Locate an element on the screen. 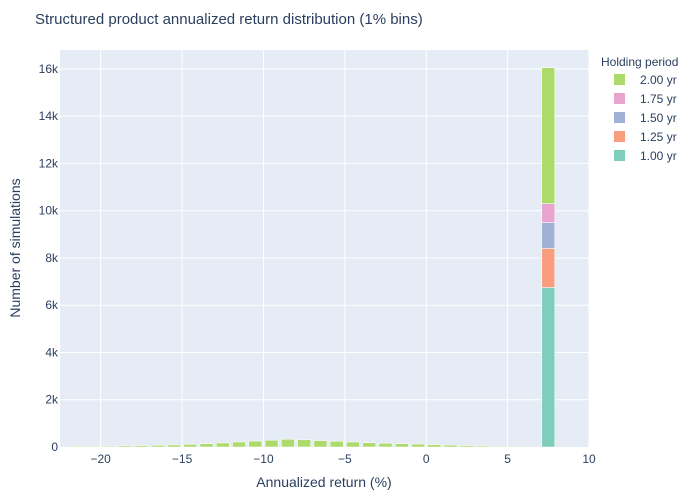  legend-item: 1.50 yr is located at coordinates (645, 118).